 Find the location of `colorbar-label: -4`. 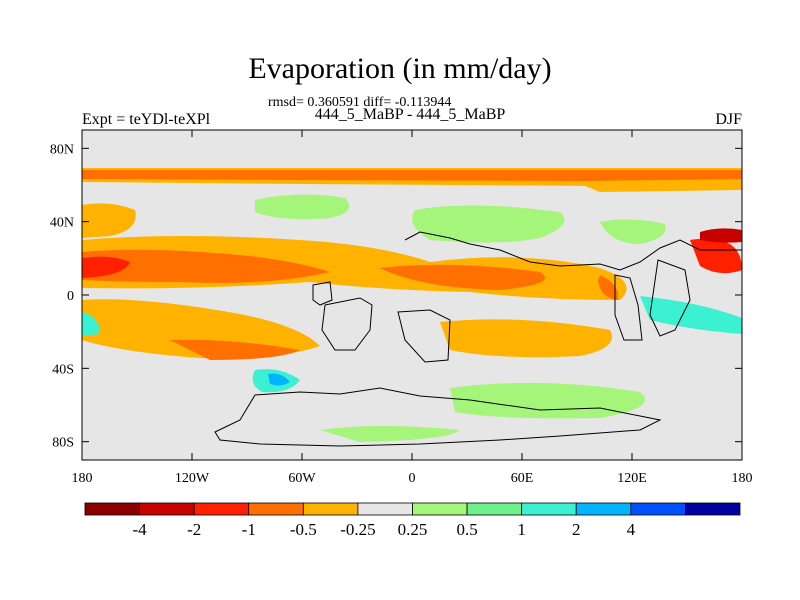

colorbar-label: -4 is located at coordinates (139, 529).